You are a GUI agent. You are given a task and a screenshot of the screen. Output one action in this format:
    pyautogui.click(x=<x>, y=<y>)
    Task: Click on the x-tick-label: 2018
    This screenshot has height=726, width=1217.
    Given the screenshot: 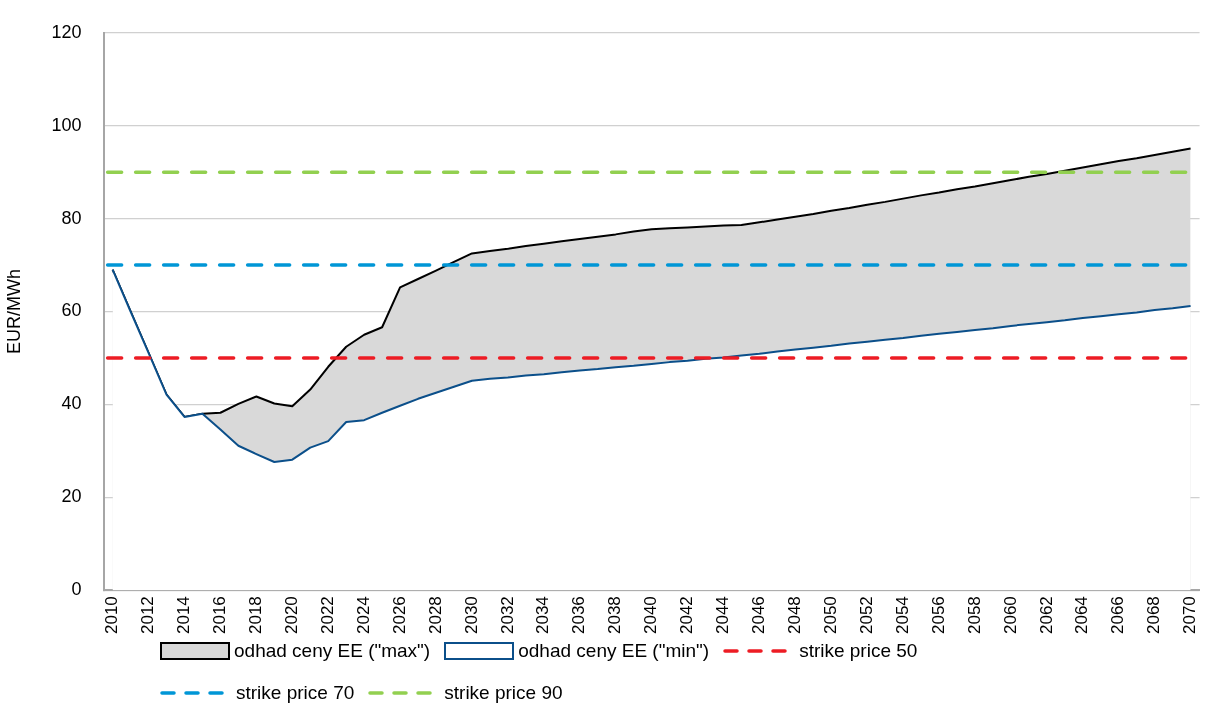 What is the action you would take?
    pyautogui.click(x=256, y=615)
    